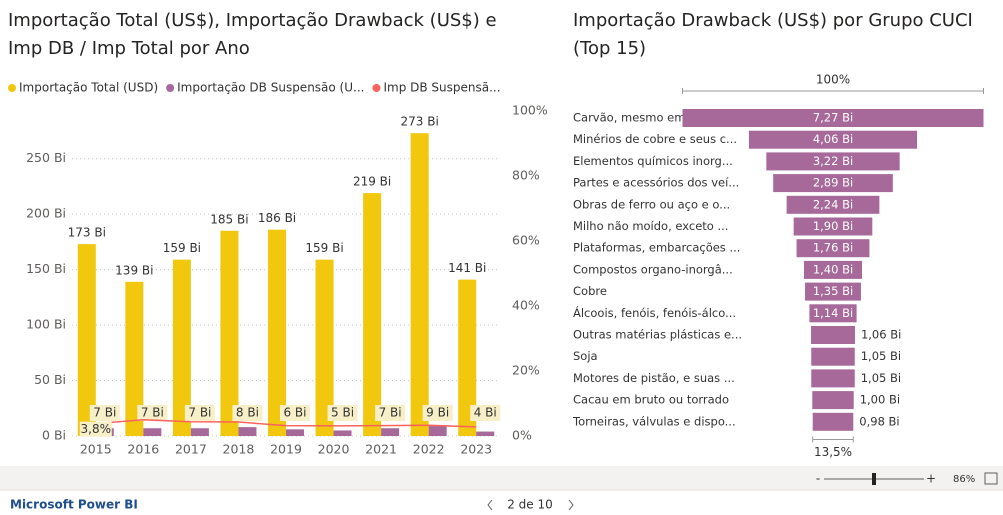 The image size is (1003, 515). I want to click on data-label: 5 Bi, so click(342, 413).